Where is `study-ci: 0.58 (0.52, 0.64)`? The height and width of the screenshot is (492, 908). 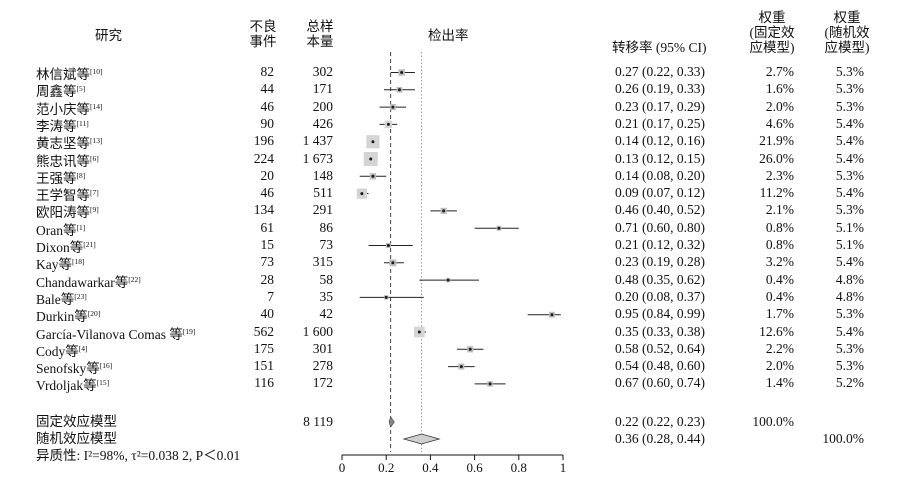
study-ci: 0.58 (0.52, 0.64) is located at coordinates (660, 348).